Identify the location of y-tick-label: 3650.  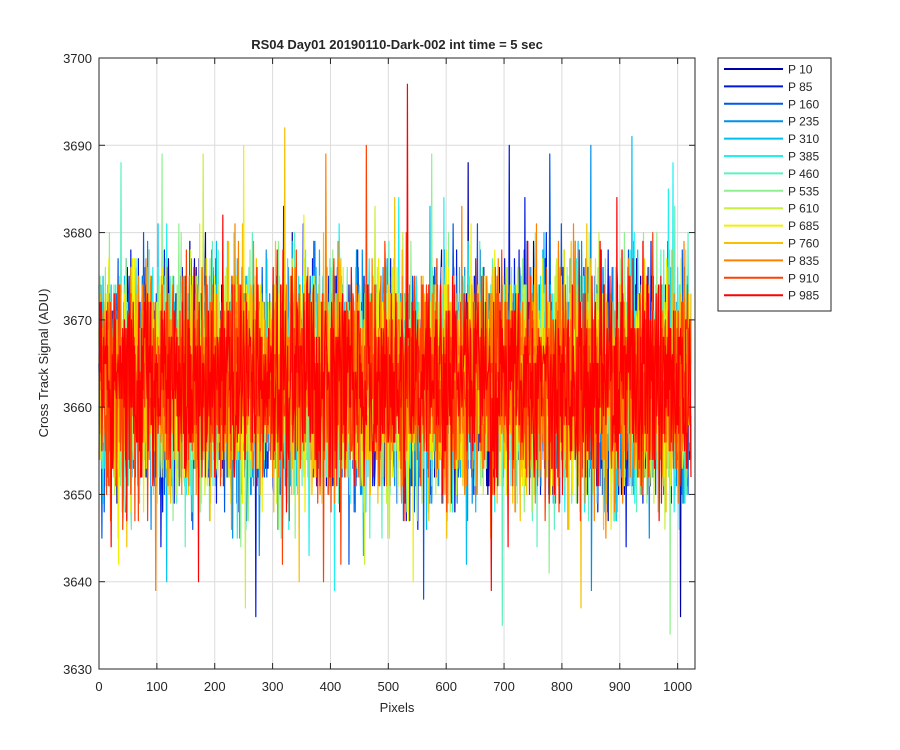
(77, 494).